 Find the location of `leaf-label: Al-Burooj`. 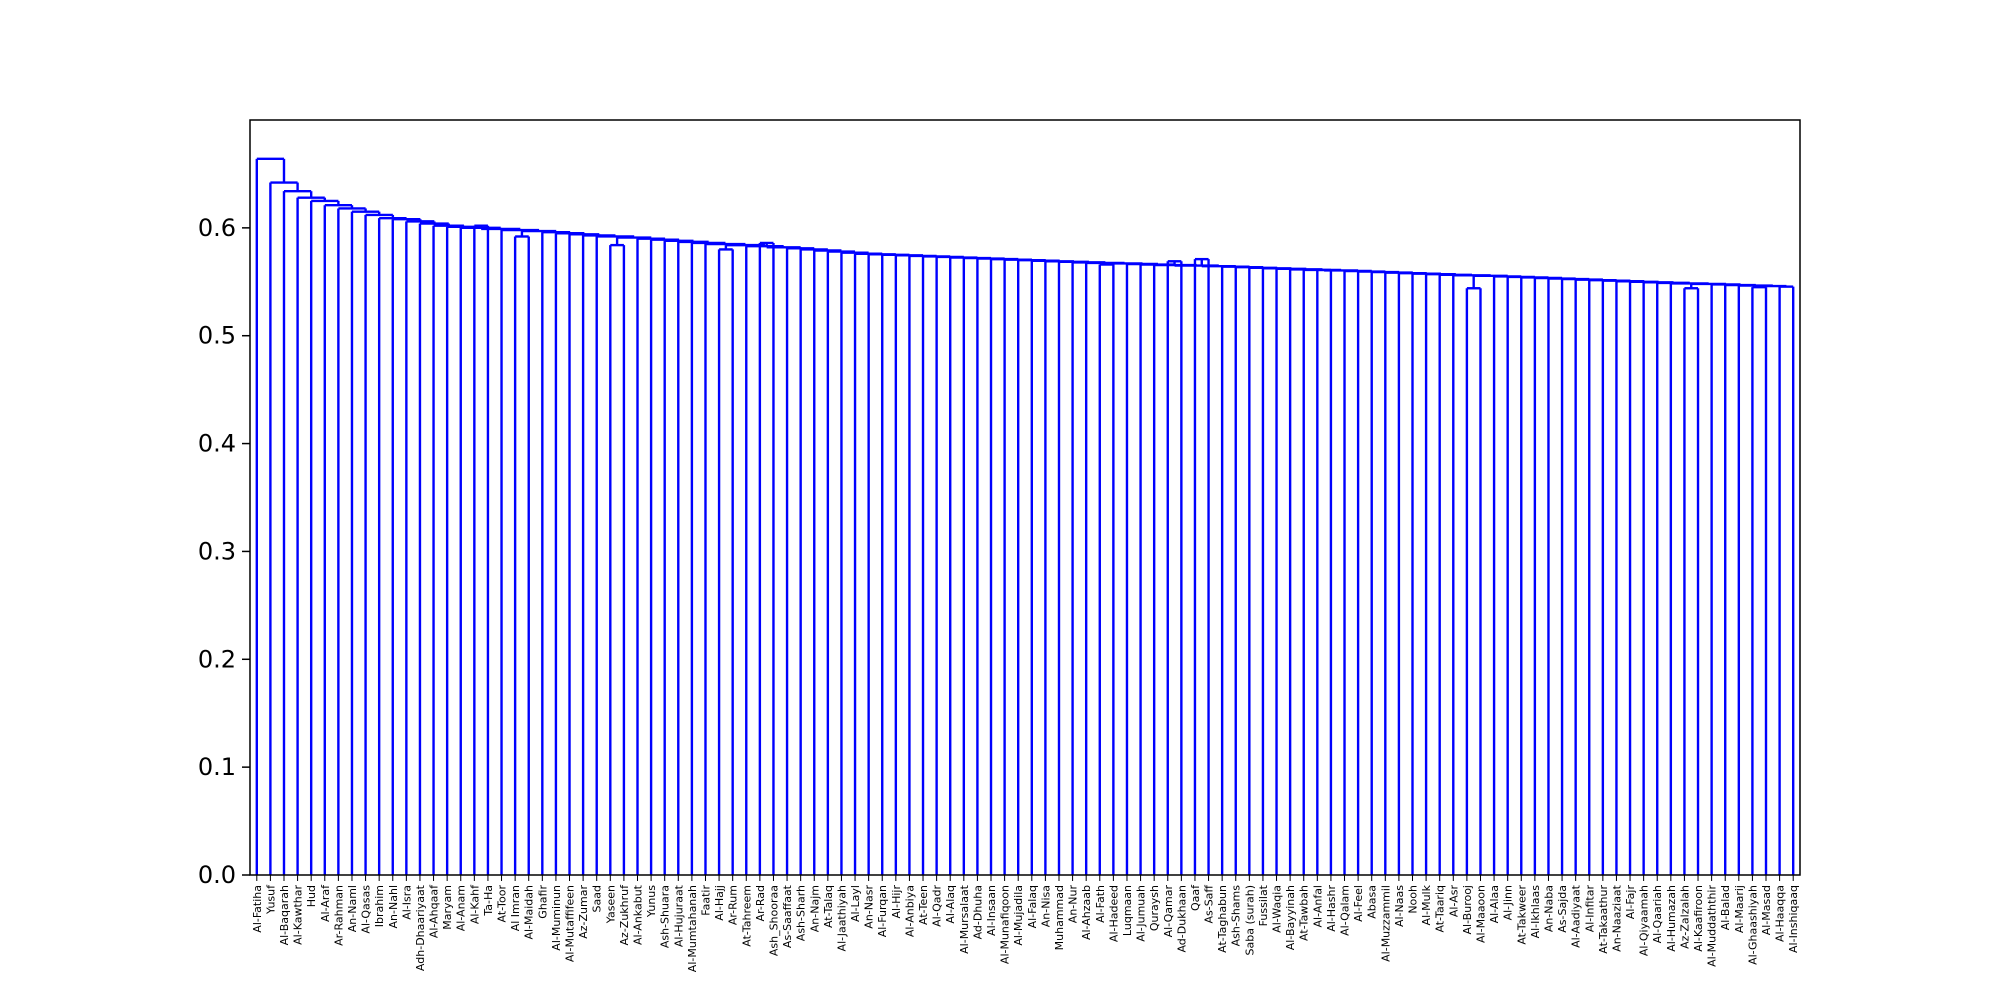

leaf-label: Al-Burooj is located at coordinates (1467, 909).